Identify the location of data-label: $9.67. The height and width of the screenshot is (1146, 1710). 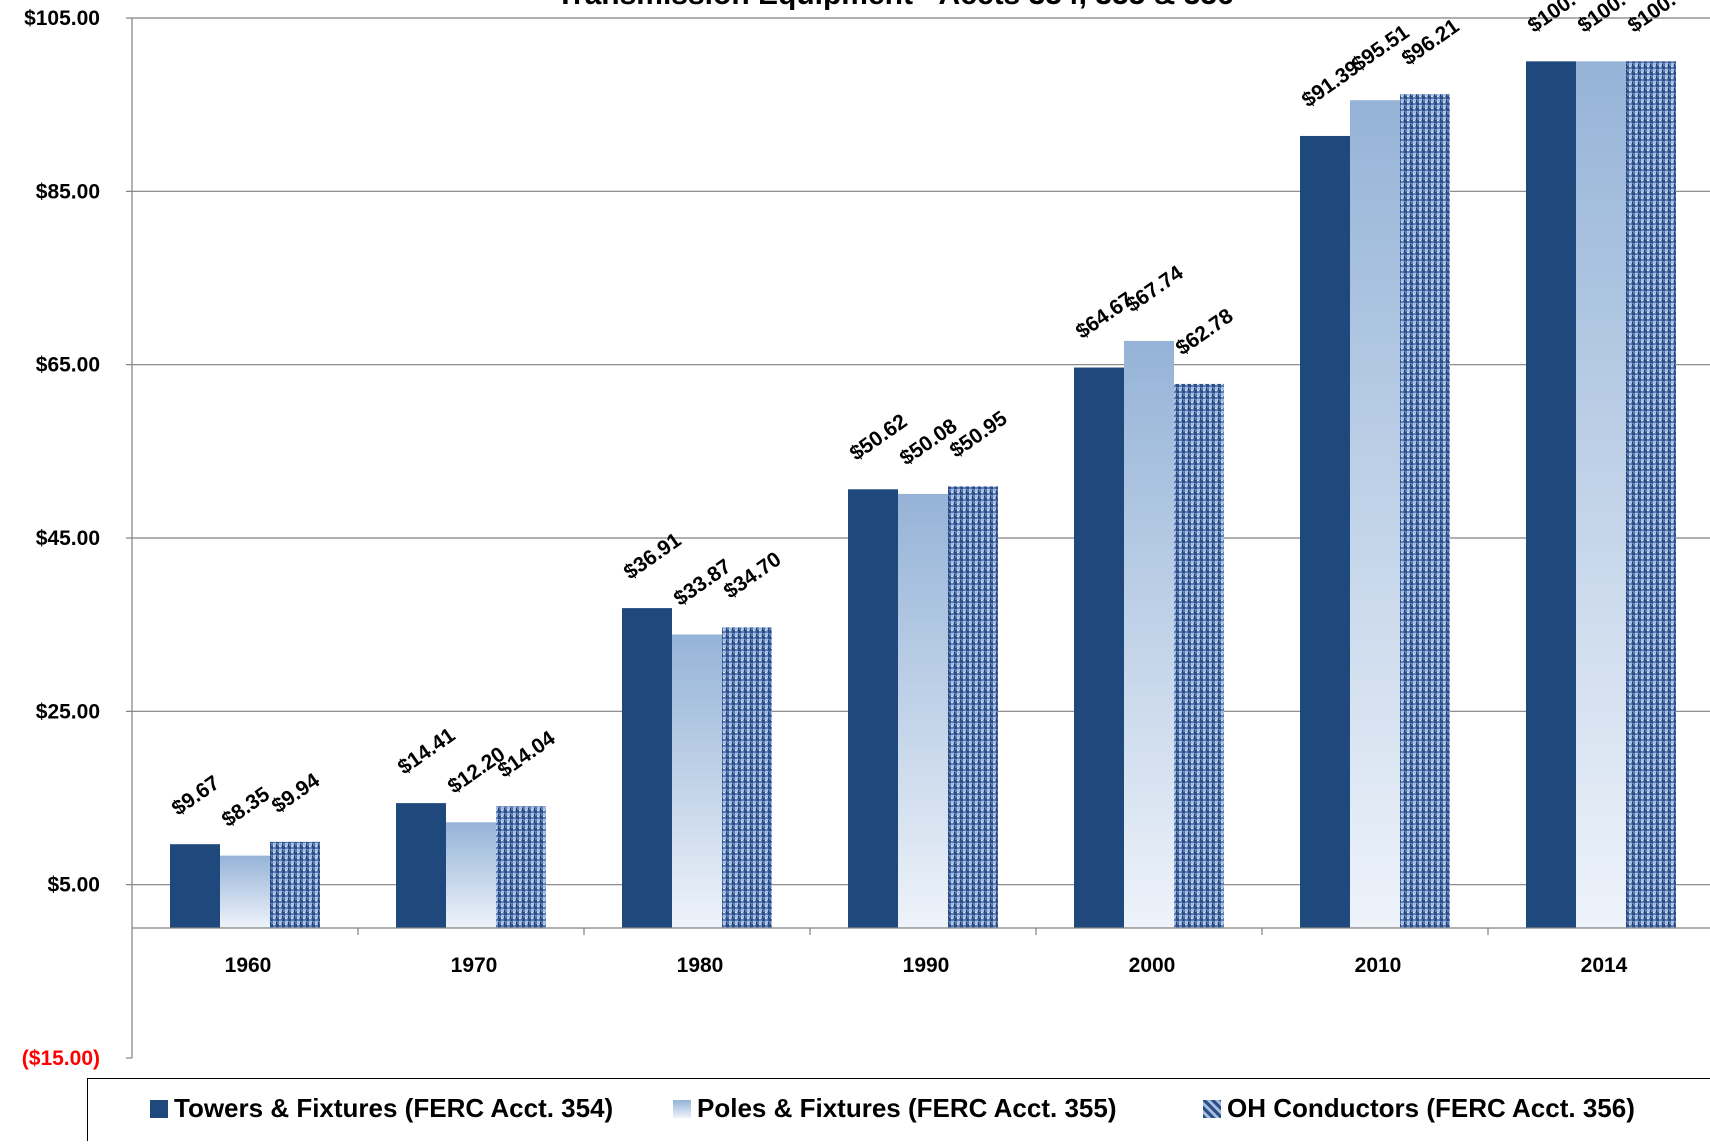
(196, 795).